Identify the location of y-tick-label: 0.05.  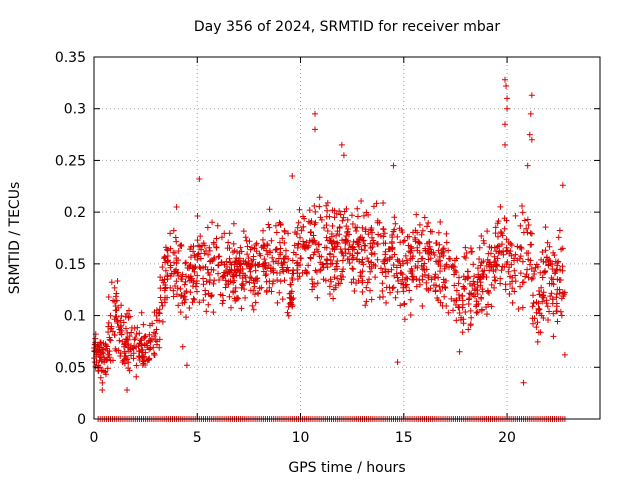
(70, 368).